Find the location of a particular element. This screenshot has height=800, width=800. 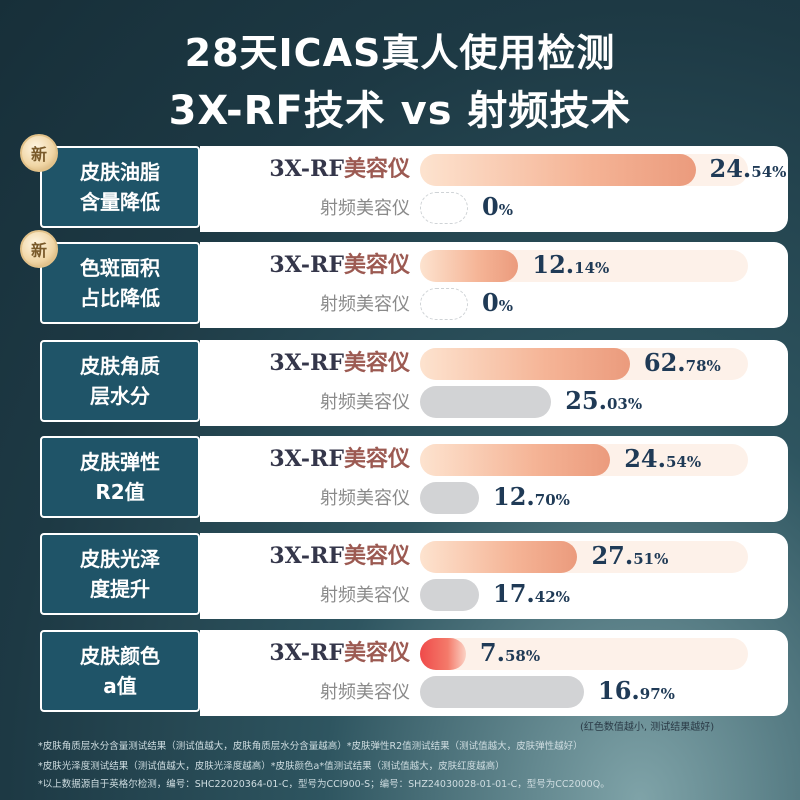

metric-label-line2: 层水分 is located at coordinates (120, 396).